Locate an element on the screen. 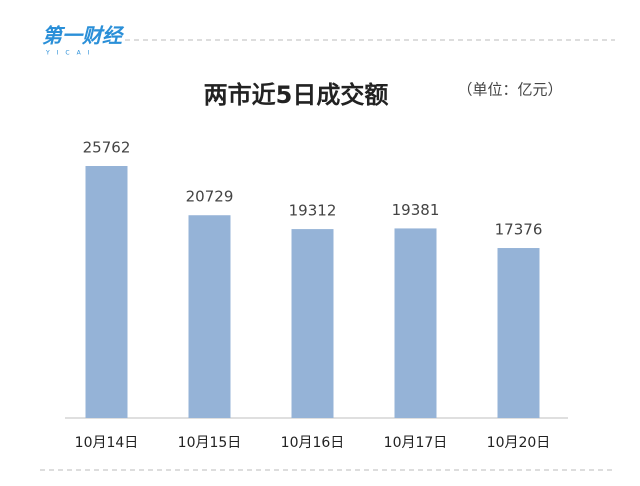 The image size is (640, 486). x-tick-label: 10月15日 is located at coordinates (210, 443).